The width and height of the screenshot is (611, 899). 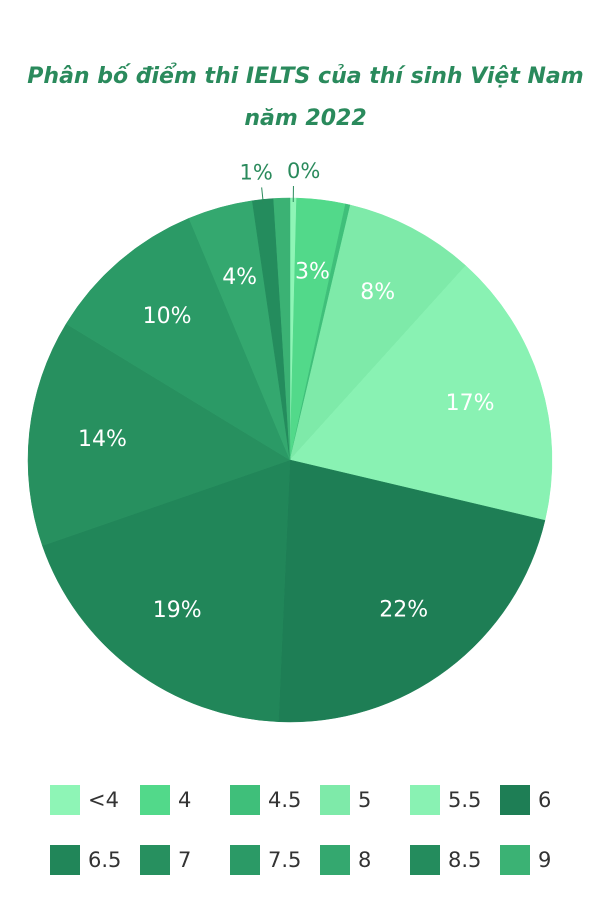 What do you see at coordinates (312, 272) in the screenshot?
I see `slice-label: 3%` at bounding box center [312, 272].